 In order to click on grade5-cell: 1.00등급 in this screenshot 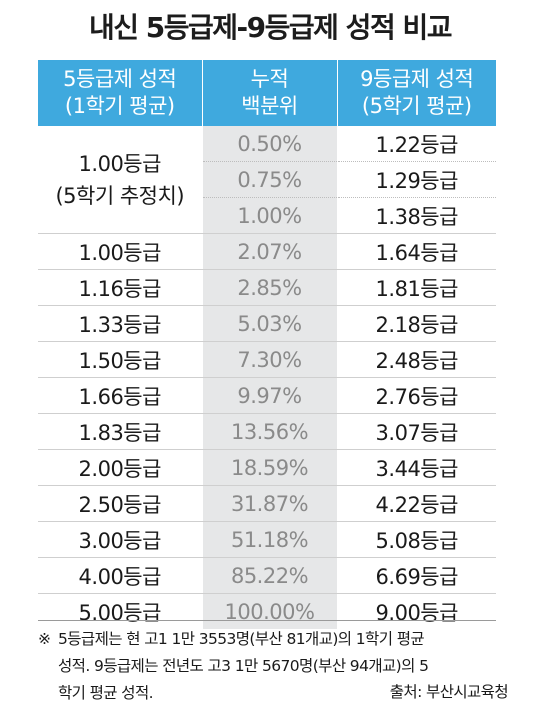, I will do `click(120, 251)`.